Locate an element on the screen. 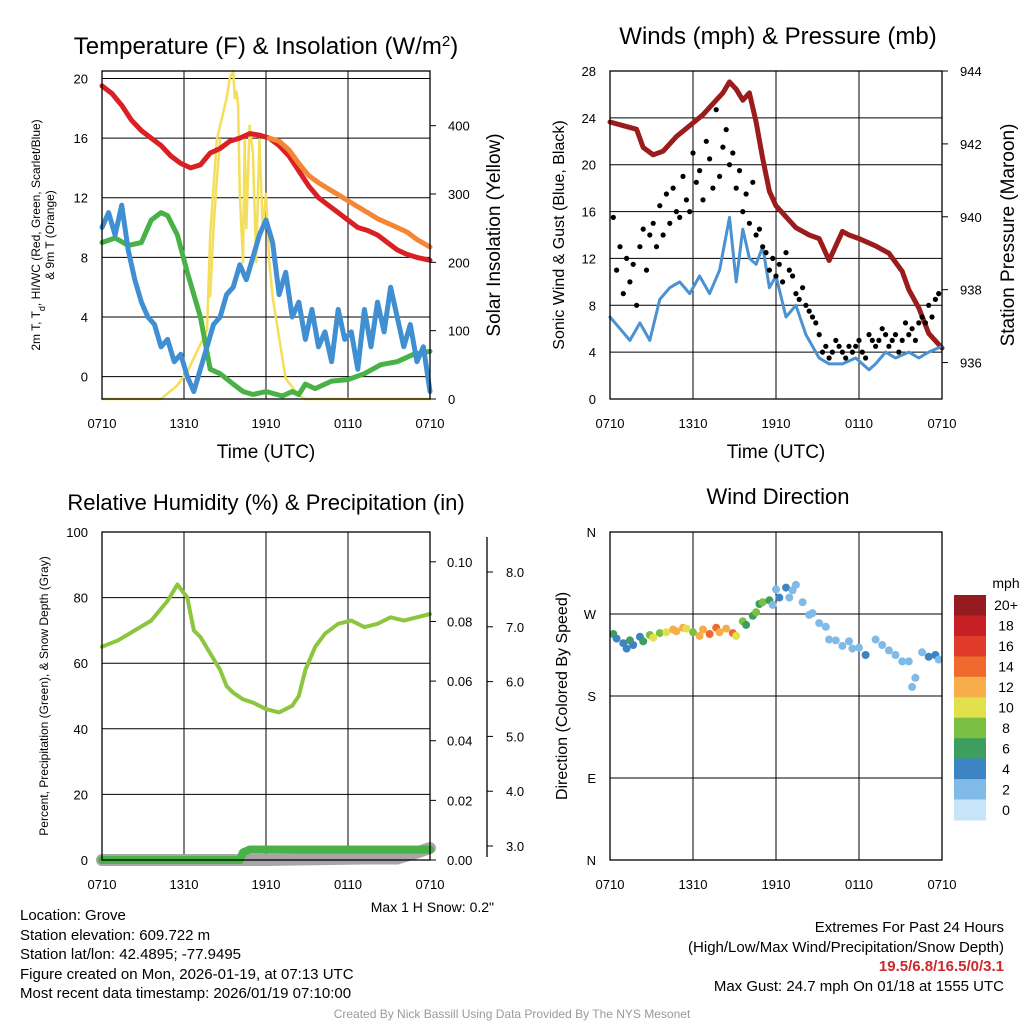  winds-ytick-label: 28 is located at coordinates (589, 71).